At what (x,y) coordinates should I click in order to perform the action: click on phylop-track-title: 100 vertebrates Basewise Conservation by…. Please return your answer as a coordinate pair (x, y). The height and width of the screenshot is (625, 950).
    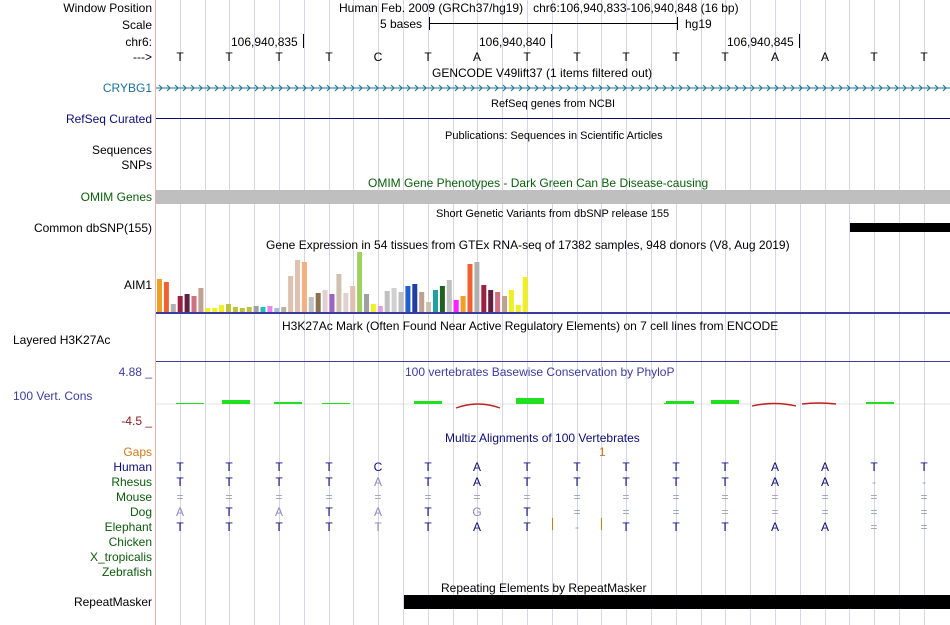
    Looking at the image, I should click on (540, 372).